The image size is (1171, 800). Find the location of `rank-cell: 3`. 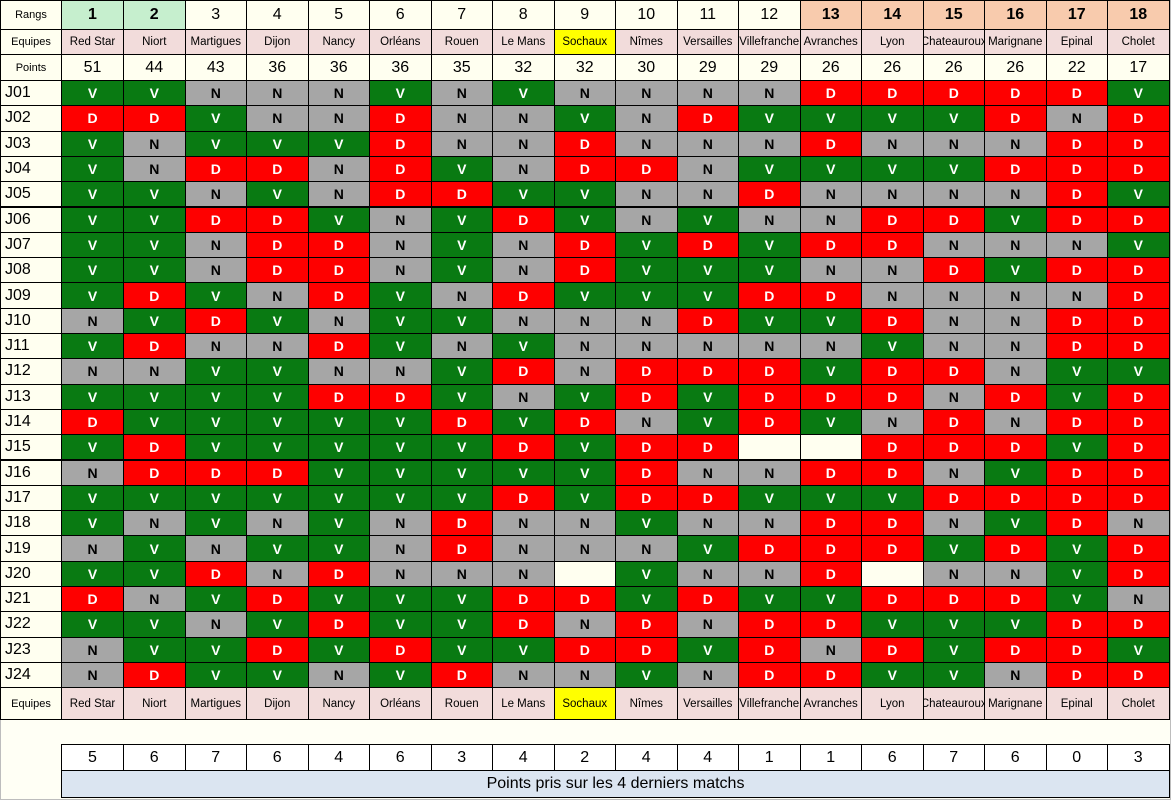

rank-cell: 3 is located at coordinates (215, 15).